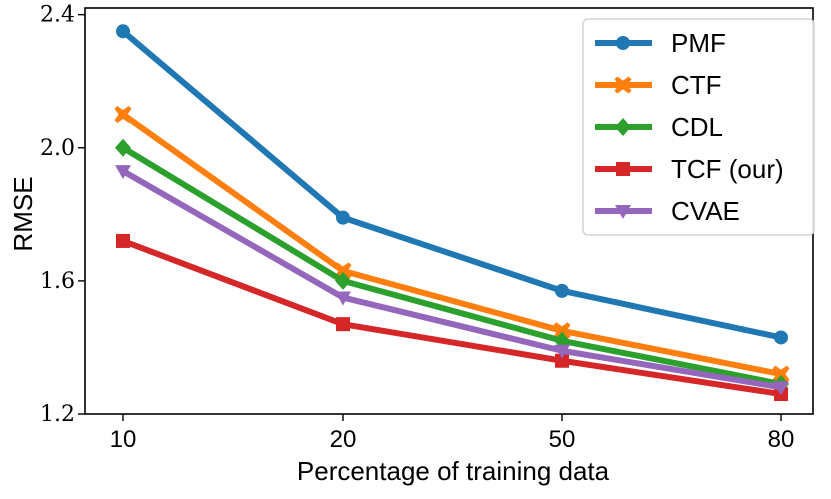 This screenshot has height=499, width=831. What do you see at coordinates (452, 433) in the screenshot?
I see `x-axis-ticks: 10 20 50 80` at bounding box center [452, 433].